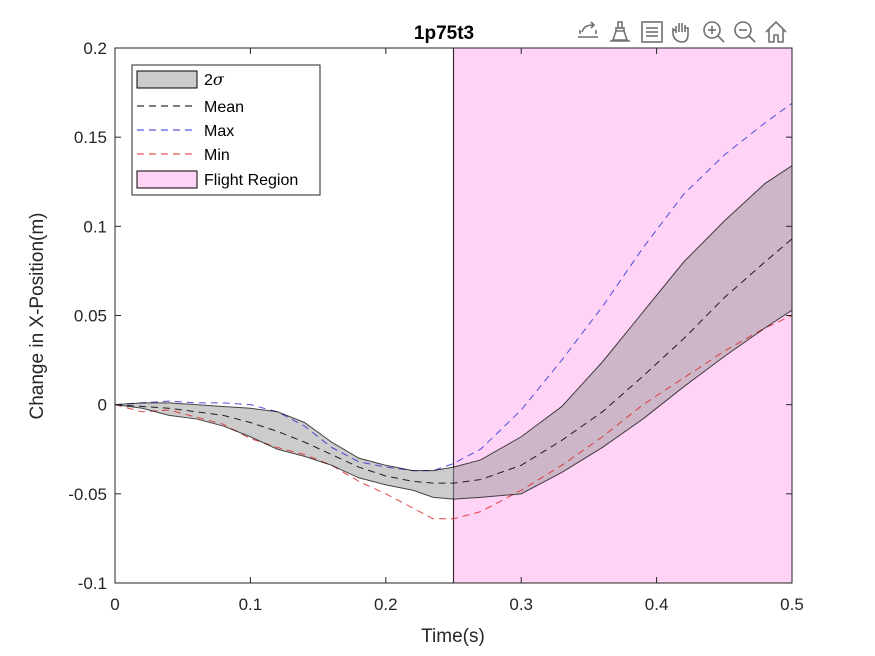 The width and height of the screenshot is (875, 656). What do you see at coordinates (167, 179) in the screenshot?
I see `legend-flight-region-swatch` at bounding box center [167, 179].